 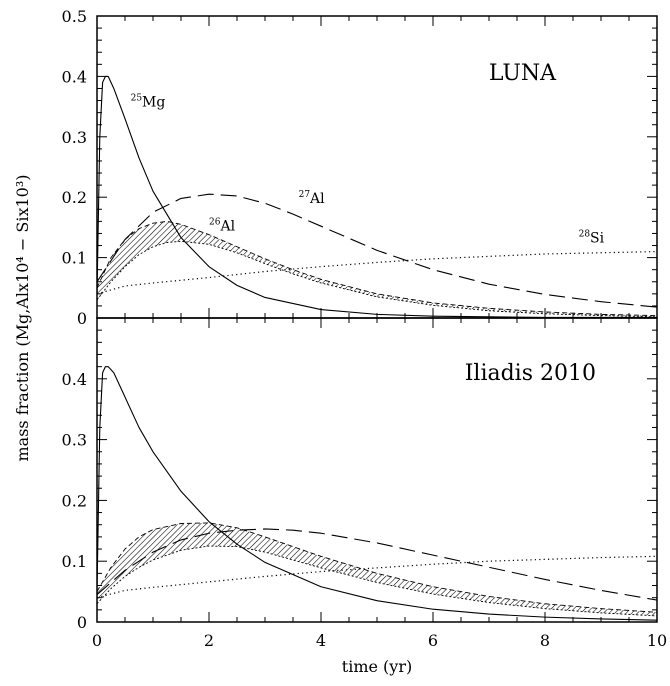 What do you see at coordinates (321, 640) in the screenshot?
I see `x-tick-label: 4` at bounding box center [321, 640].